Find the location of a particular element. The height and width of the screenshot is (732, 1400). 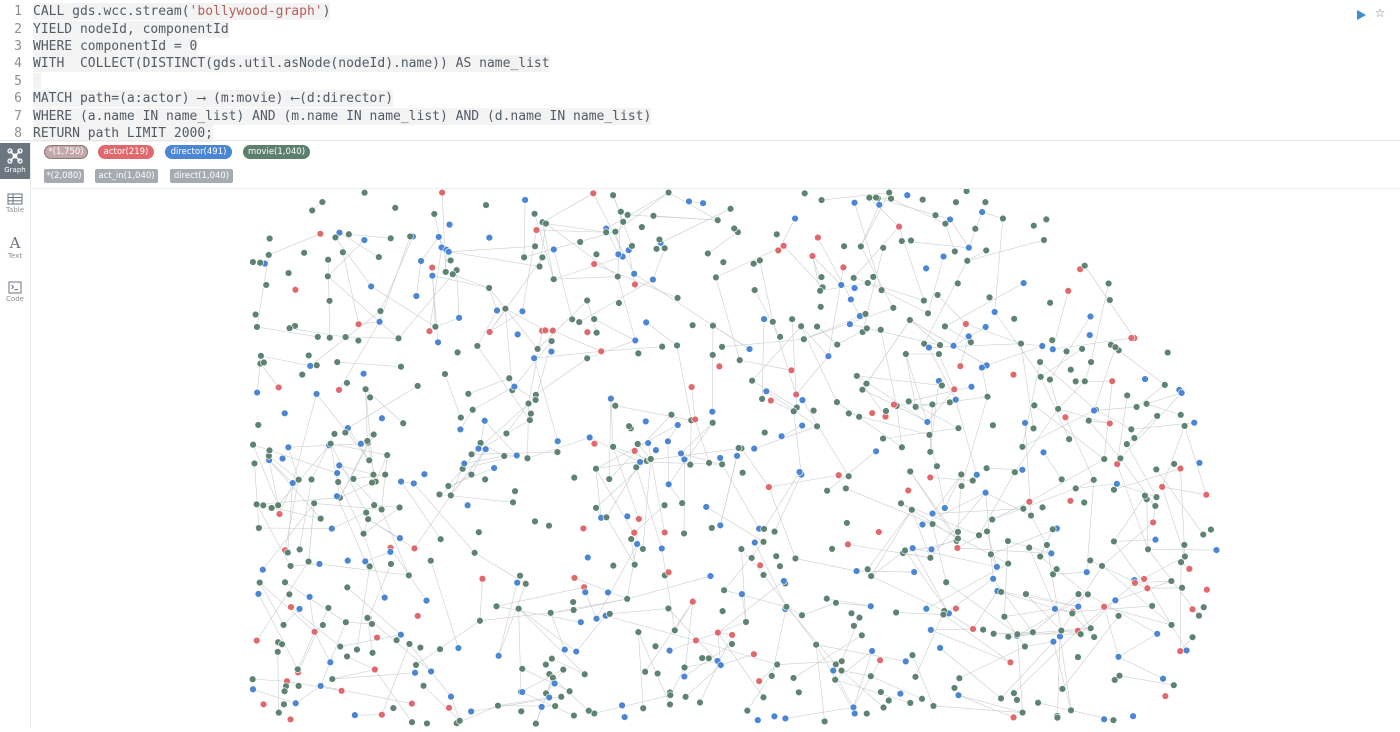

legend-rel-direct: direct(1,040) is located at coordinates (201, 176).